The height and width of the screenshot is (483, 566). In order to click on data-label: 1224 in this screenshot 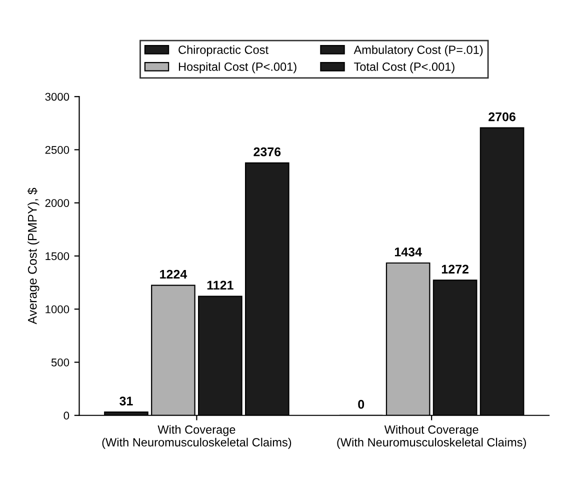, I will do `click(174, 274)`.